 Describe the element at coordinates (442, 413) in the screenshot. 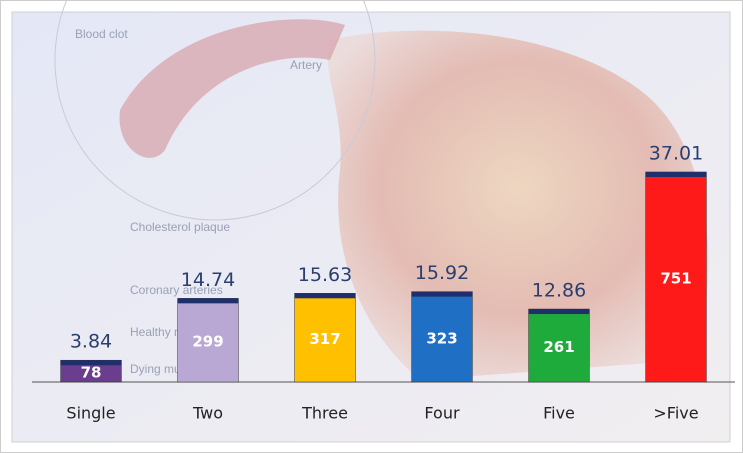

I see `x-tick-label: Four` at that location.